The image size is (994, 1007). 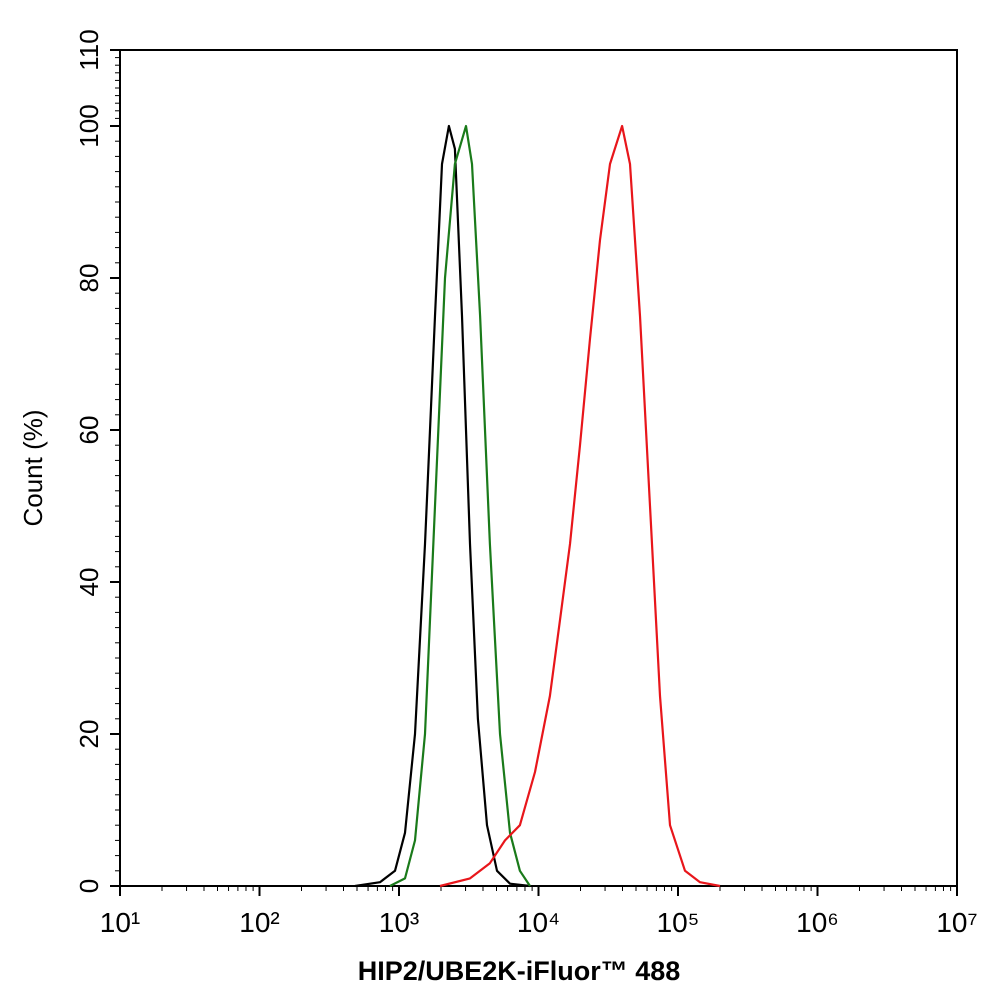 What do you see at coordinates (89, 582) in the screenshot?
I see `y-tick-label: 40` at bounding box center [89, 582].